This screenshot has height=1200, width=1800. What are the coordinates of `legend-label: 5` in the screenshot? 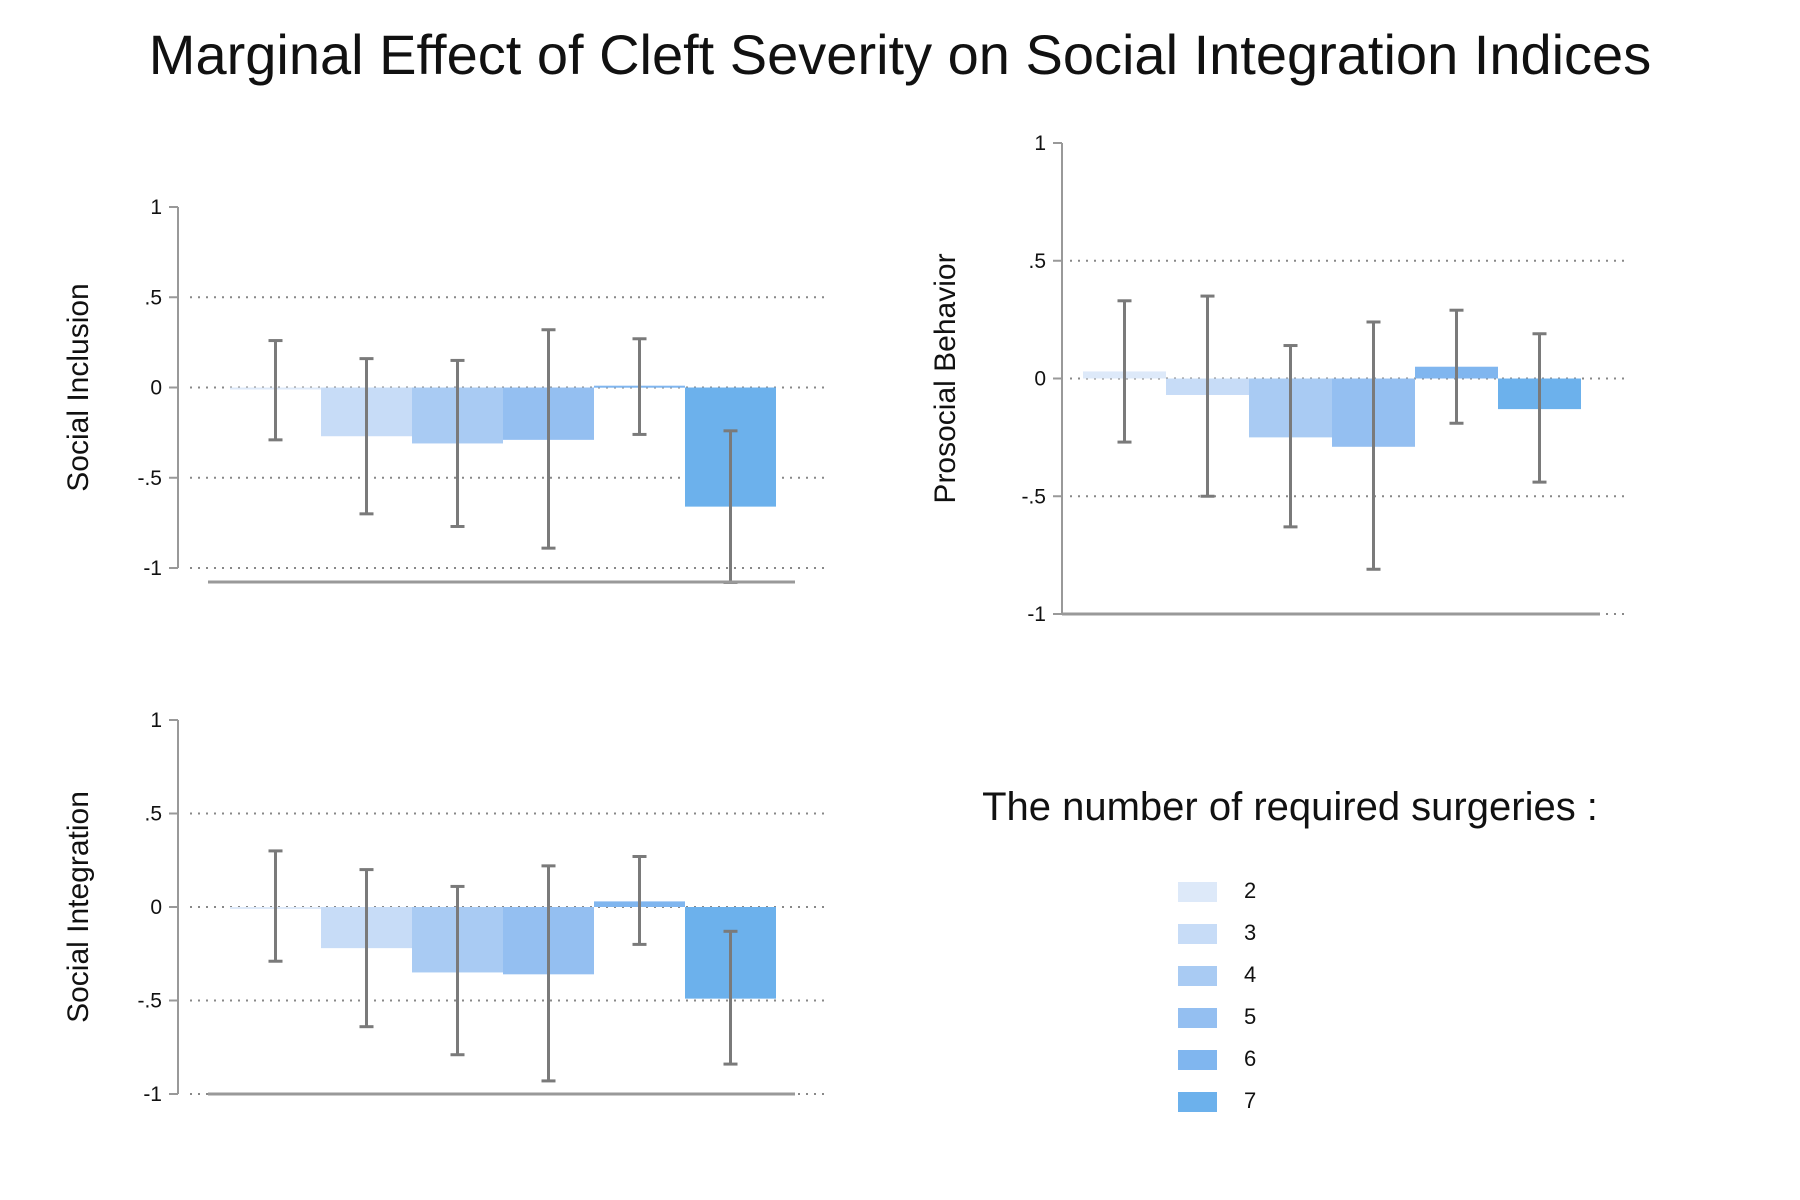 It's located at (1250, 1016).